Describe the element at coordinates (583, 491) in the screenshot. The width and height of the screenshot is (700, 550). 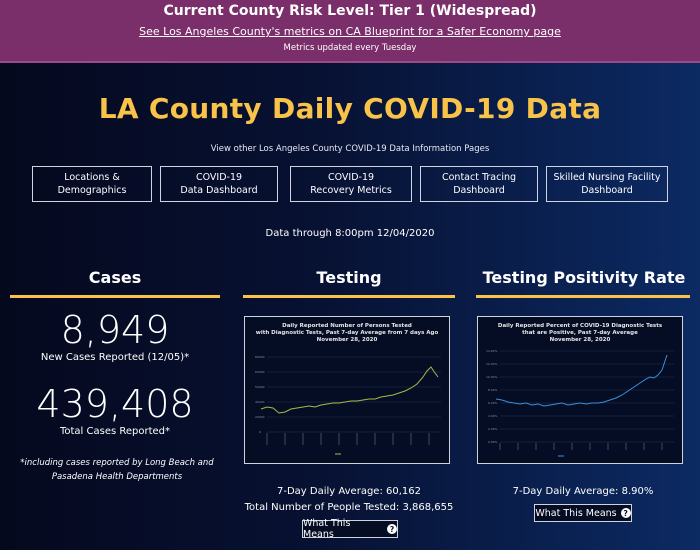
I see `positivity-average: 7-Day Daily Average: 8.90%` at that location.